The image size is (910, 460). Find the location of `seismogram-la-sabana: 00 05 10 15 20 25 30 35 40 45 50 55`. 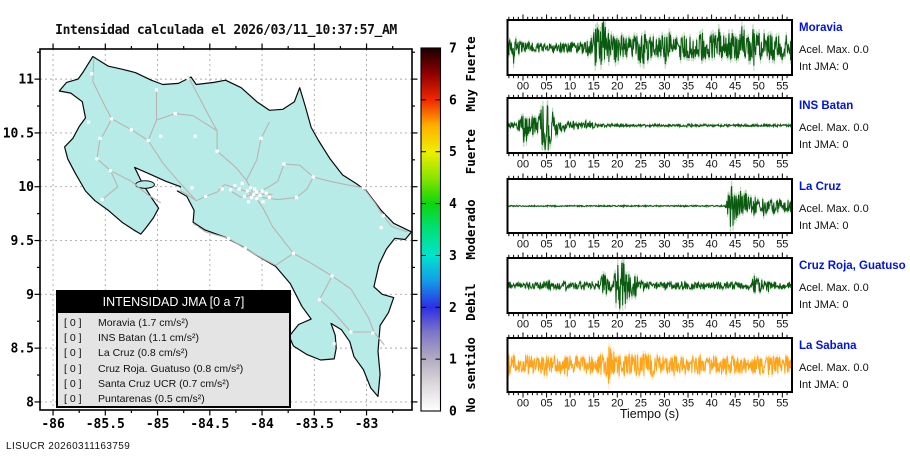

seismogram-la-sabana: 00 05 10 15 20 25 30 35 40 45 50 55 is located at coordinates (649, 371).